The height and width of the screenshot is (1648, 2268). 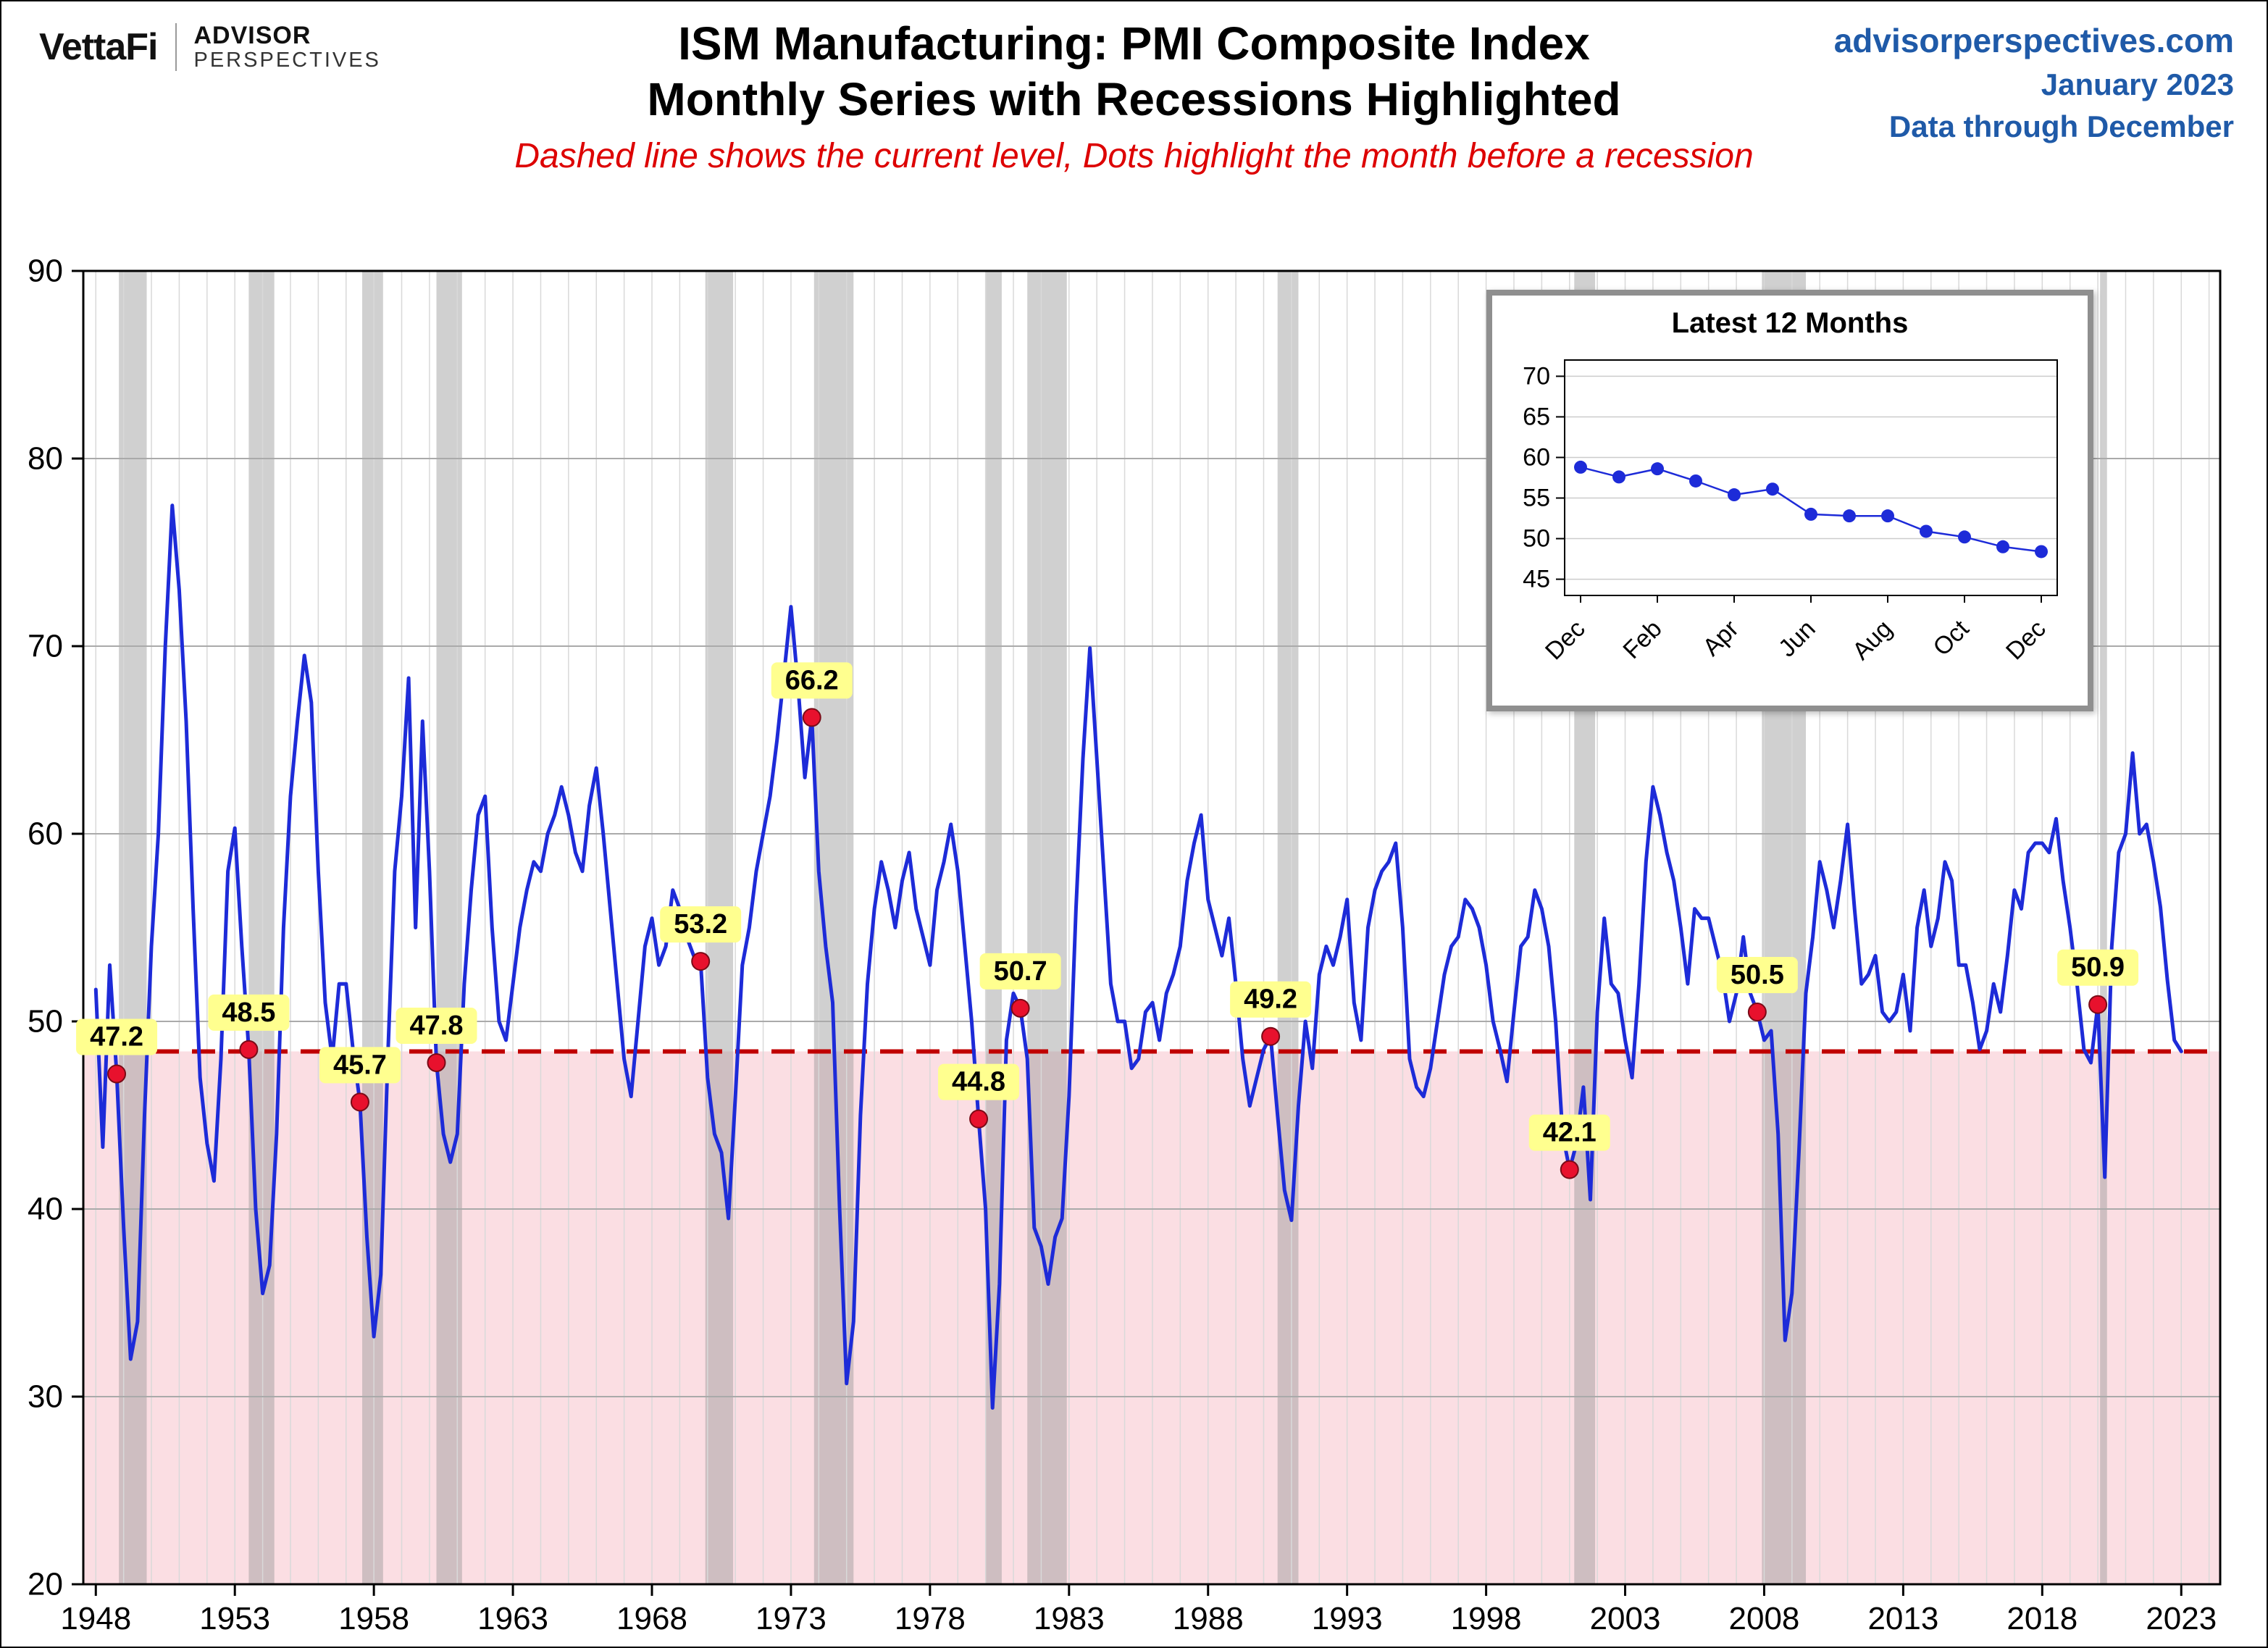 What do you see at coordinates (1537, 457) in the screenshot?
I see `inset-y-tick-label: 60` at bounding box center [1537, 457].